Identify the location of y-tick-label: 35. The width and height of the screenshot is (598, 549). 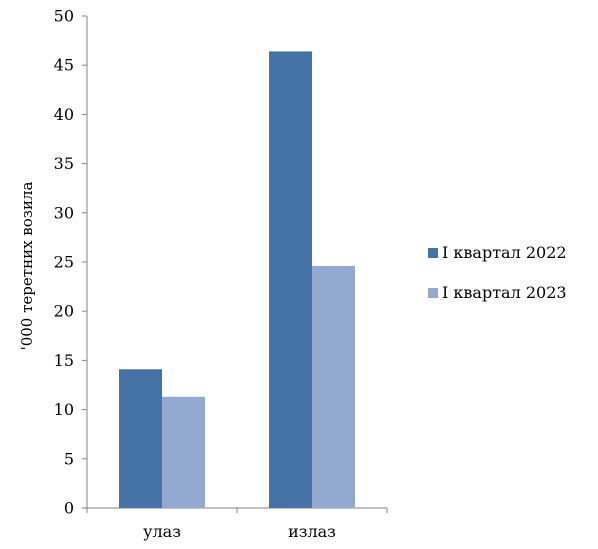
(64, 163).